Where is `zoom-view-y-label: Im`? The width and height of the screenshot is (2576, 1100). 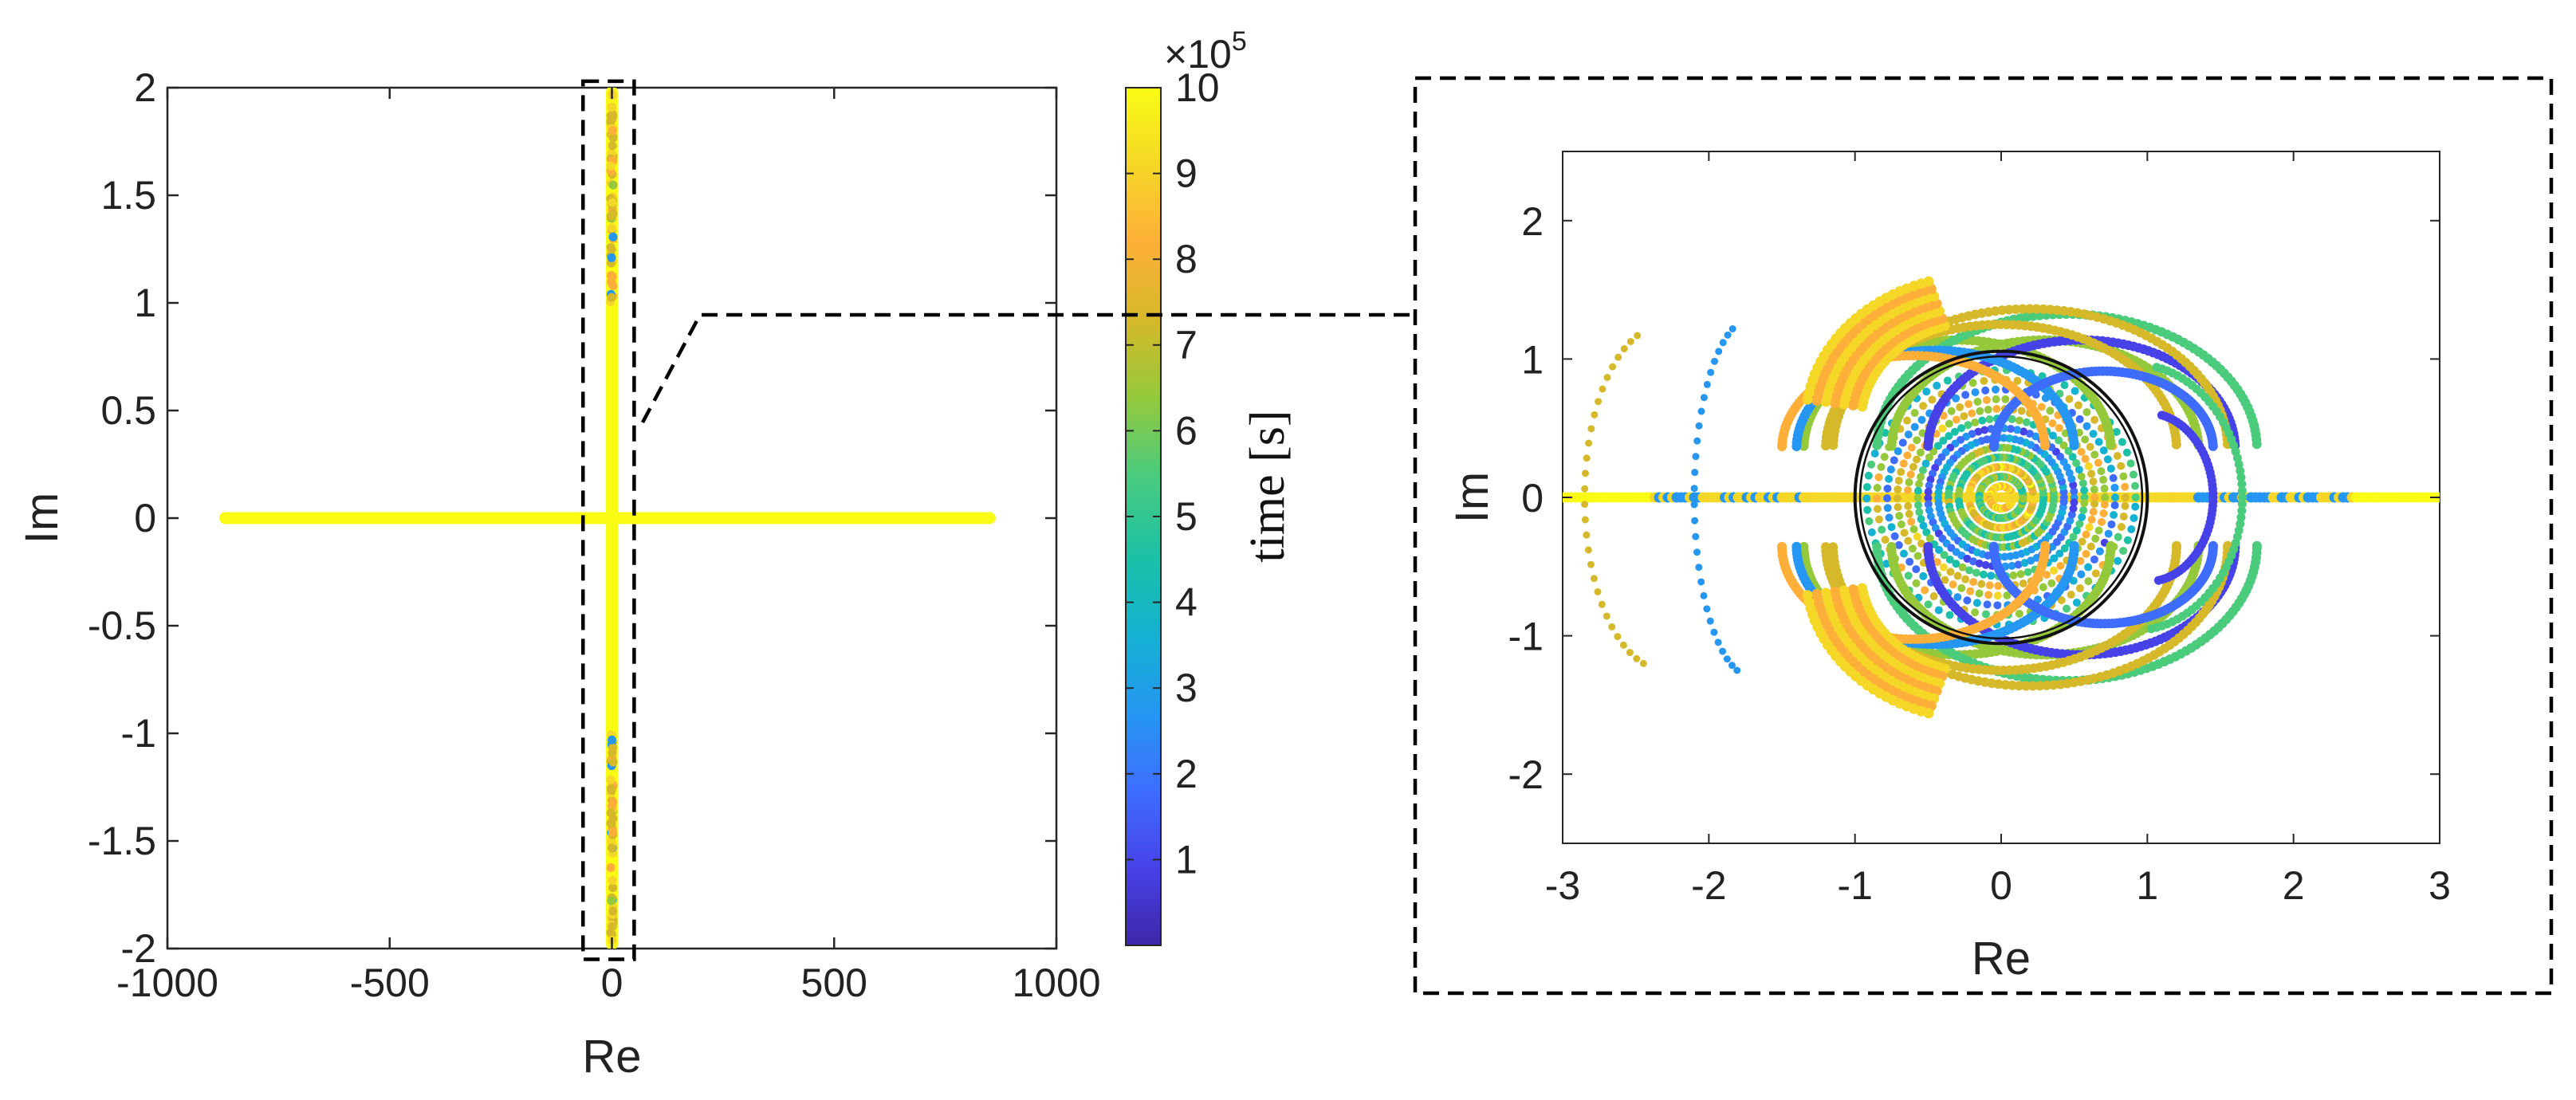
zoom-view-y-label: Im is located at coordinates (1472, 497).